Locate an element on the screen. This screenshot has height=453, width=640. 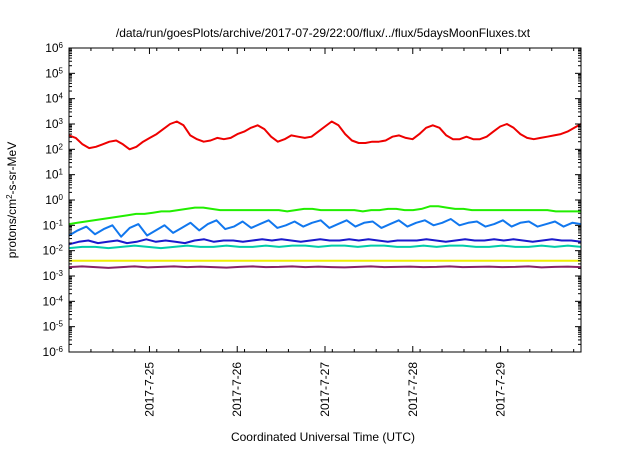
y-tick-label: 10⁻² is located at coordinates (53, 250).